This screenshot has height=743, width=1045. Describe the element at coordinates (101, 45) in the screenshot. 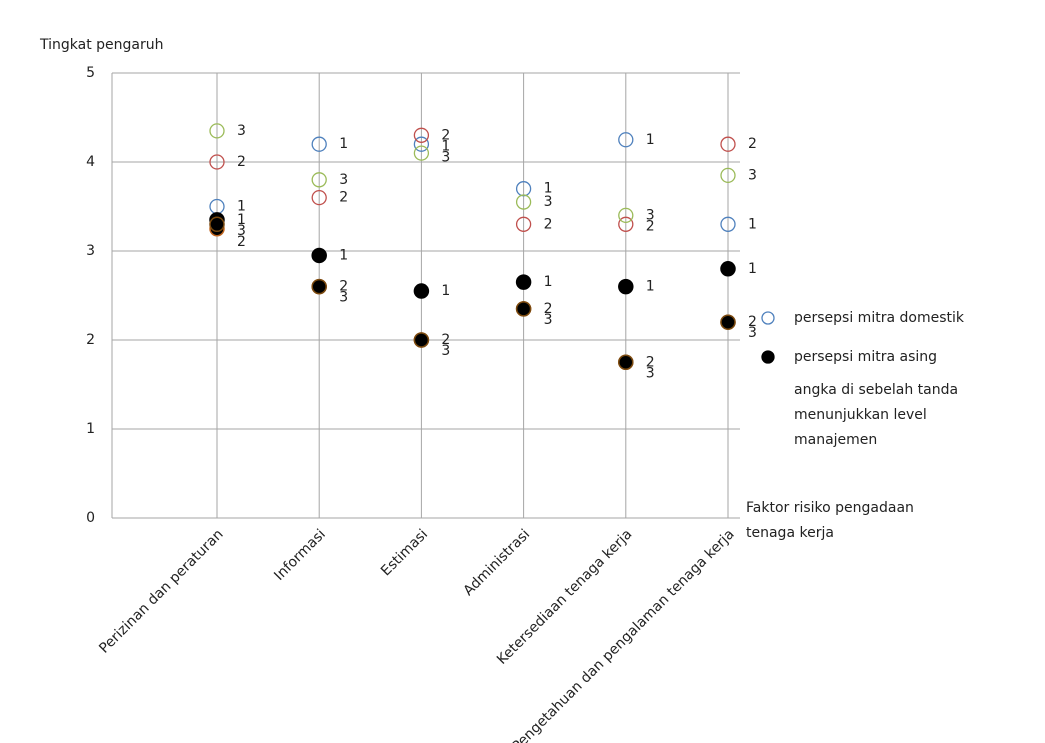

I see `y-axis-title: Tingkat pengaruh` at that location.